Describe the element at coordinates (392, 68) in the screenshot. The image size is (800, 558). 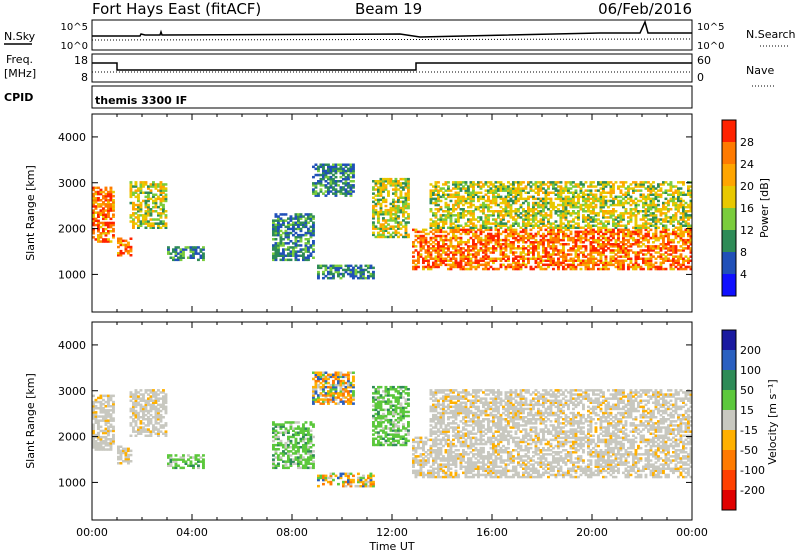
I see `freq-panel-frame` at that location.